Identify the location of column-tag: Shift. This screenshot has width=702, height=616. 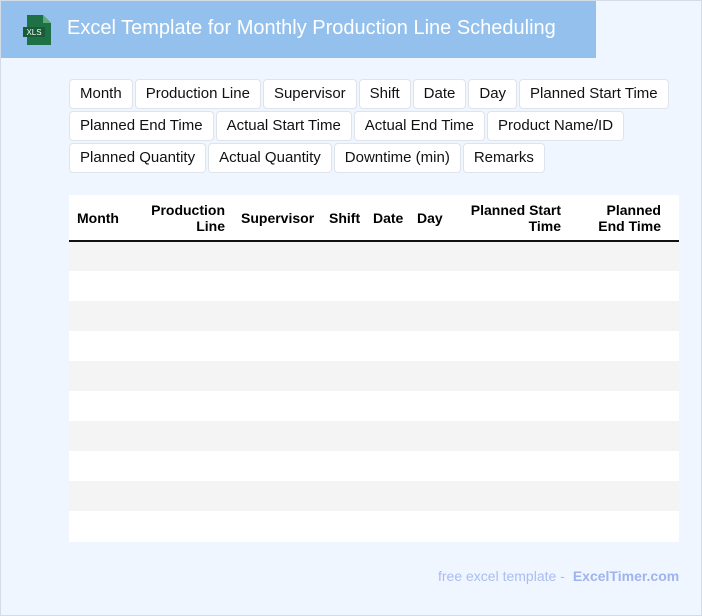
(384, 94).